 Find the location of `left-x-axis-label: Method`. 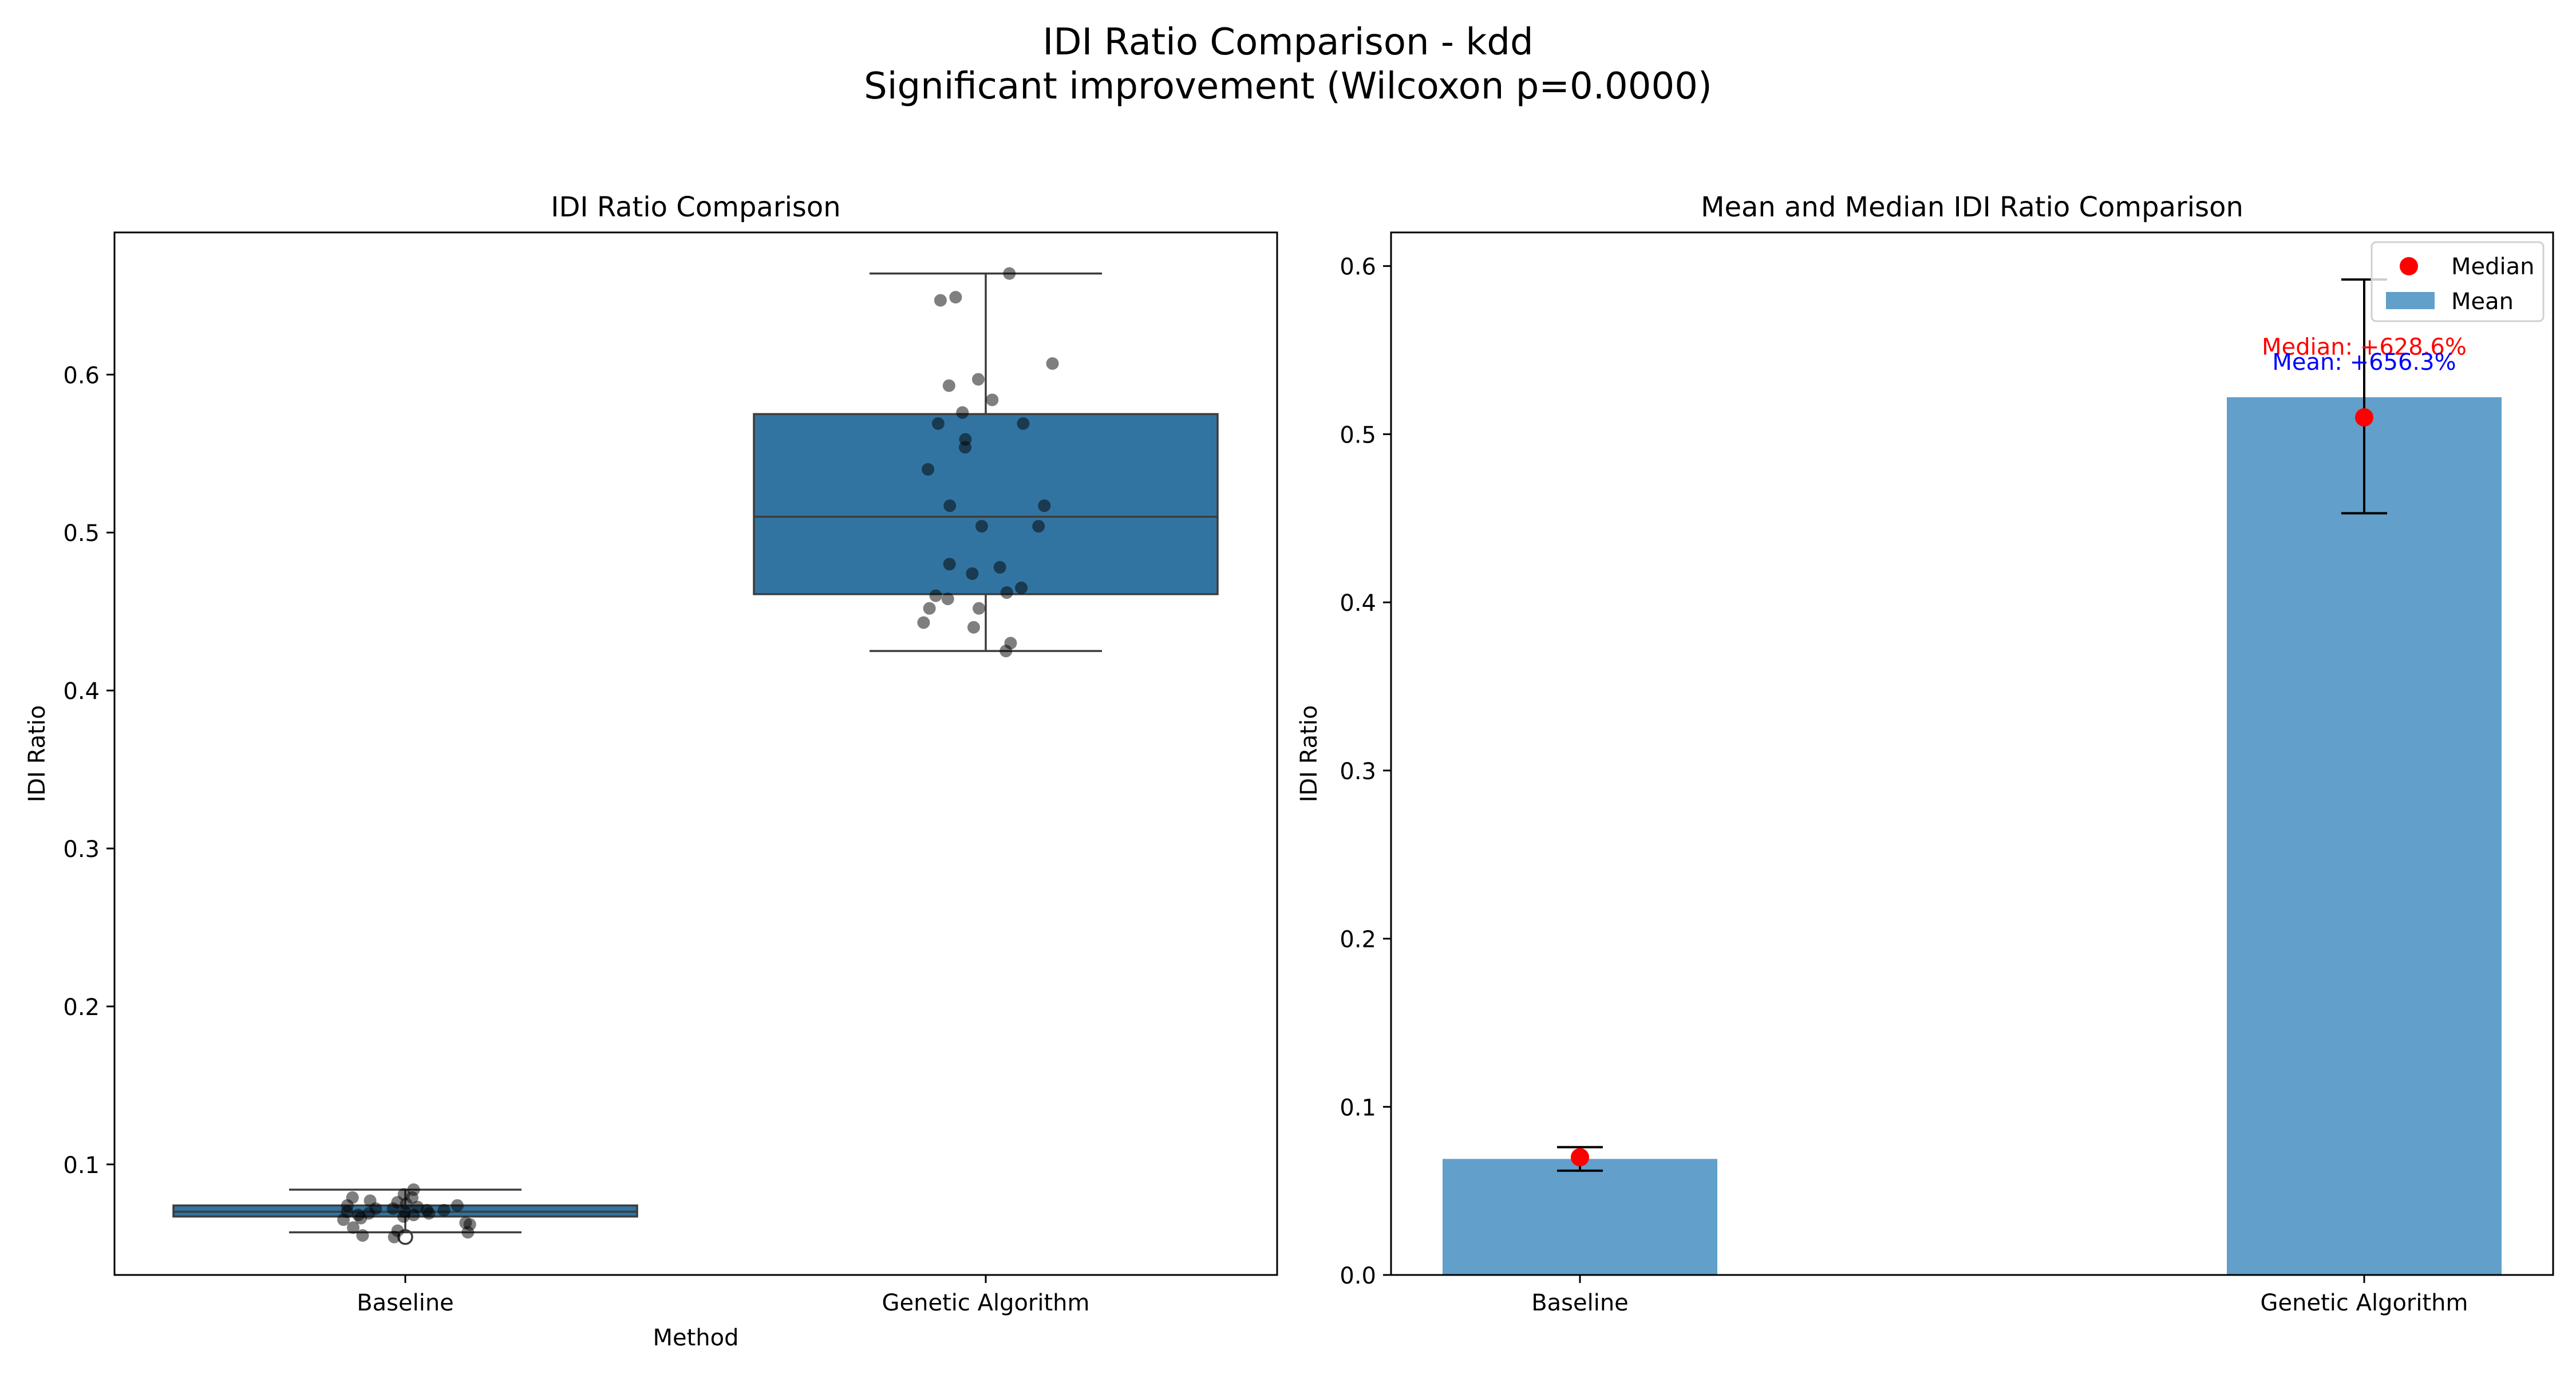

left-x-axis-label: Method is located at coordinates (695, 1338).